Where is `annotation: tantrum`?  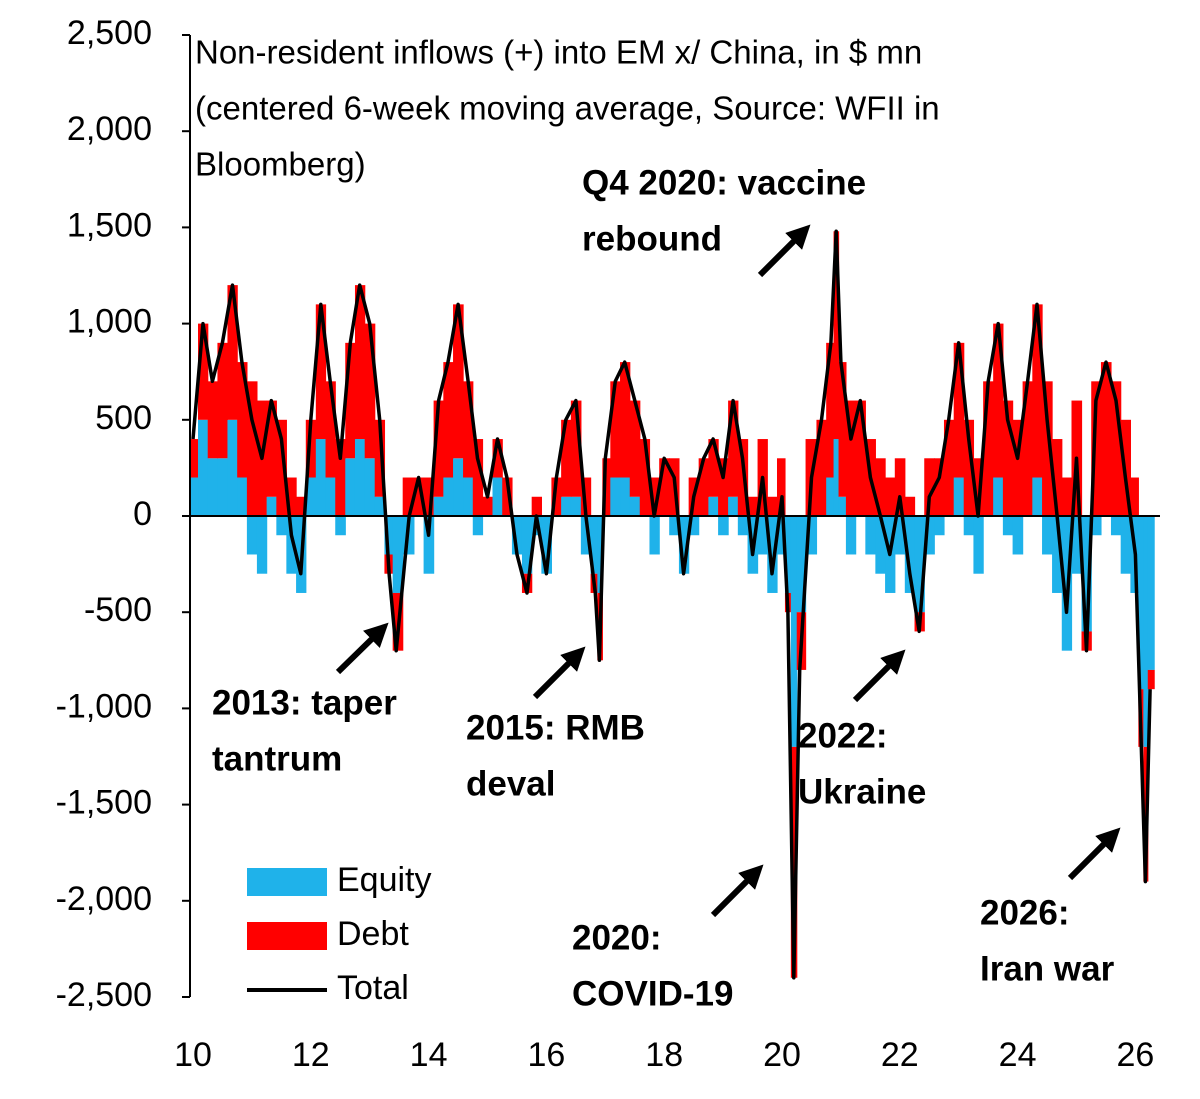 annotation: tantrum is located at coordinates (277, 758).